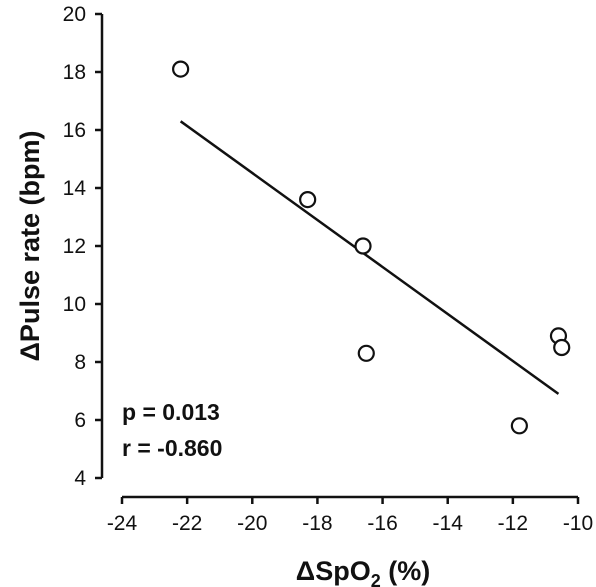  I want to click on x-tick-label: -24, so click(122, 523).